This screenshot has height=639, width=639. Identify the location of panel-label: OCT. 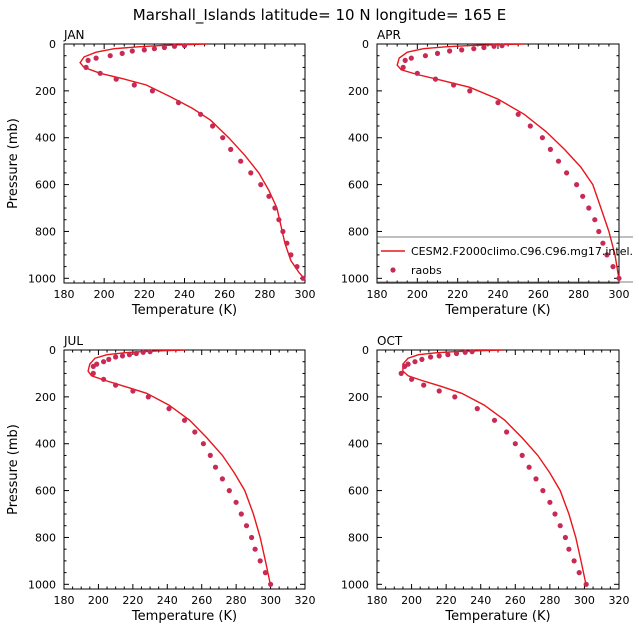
(390, 341).